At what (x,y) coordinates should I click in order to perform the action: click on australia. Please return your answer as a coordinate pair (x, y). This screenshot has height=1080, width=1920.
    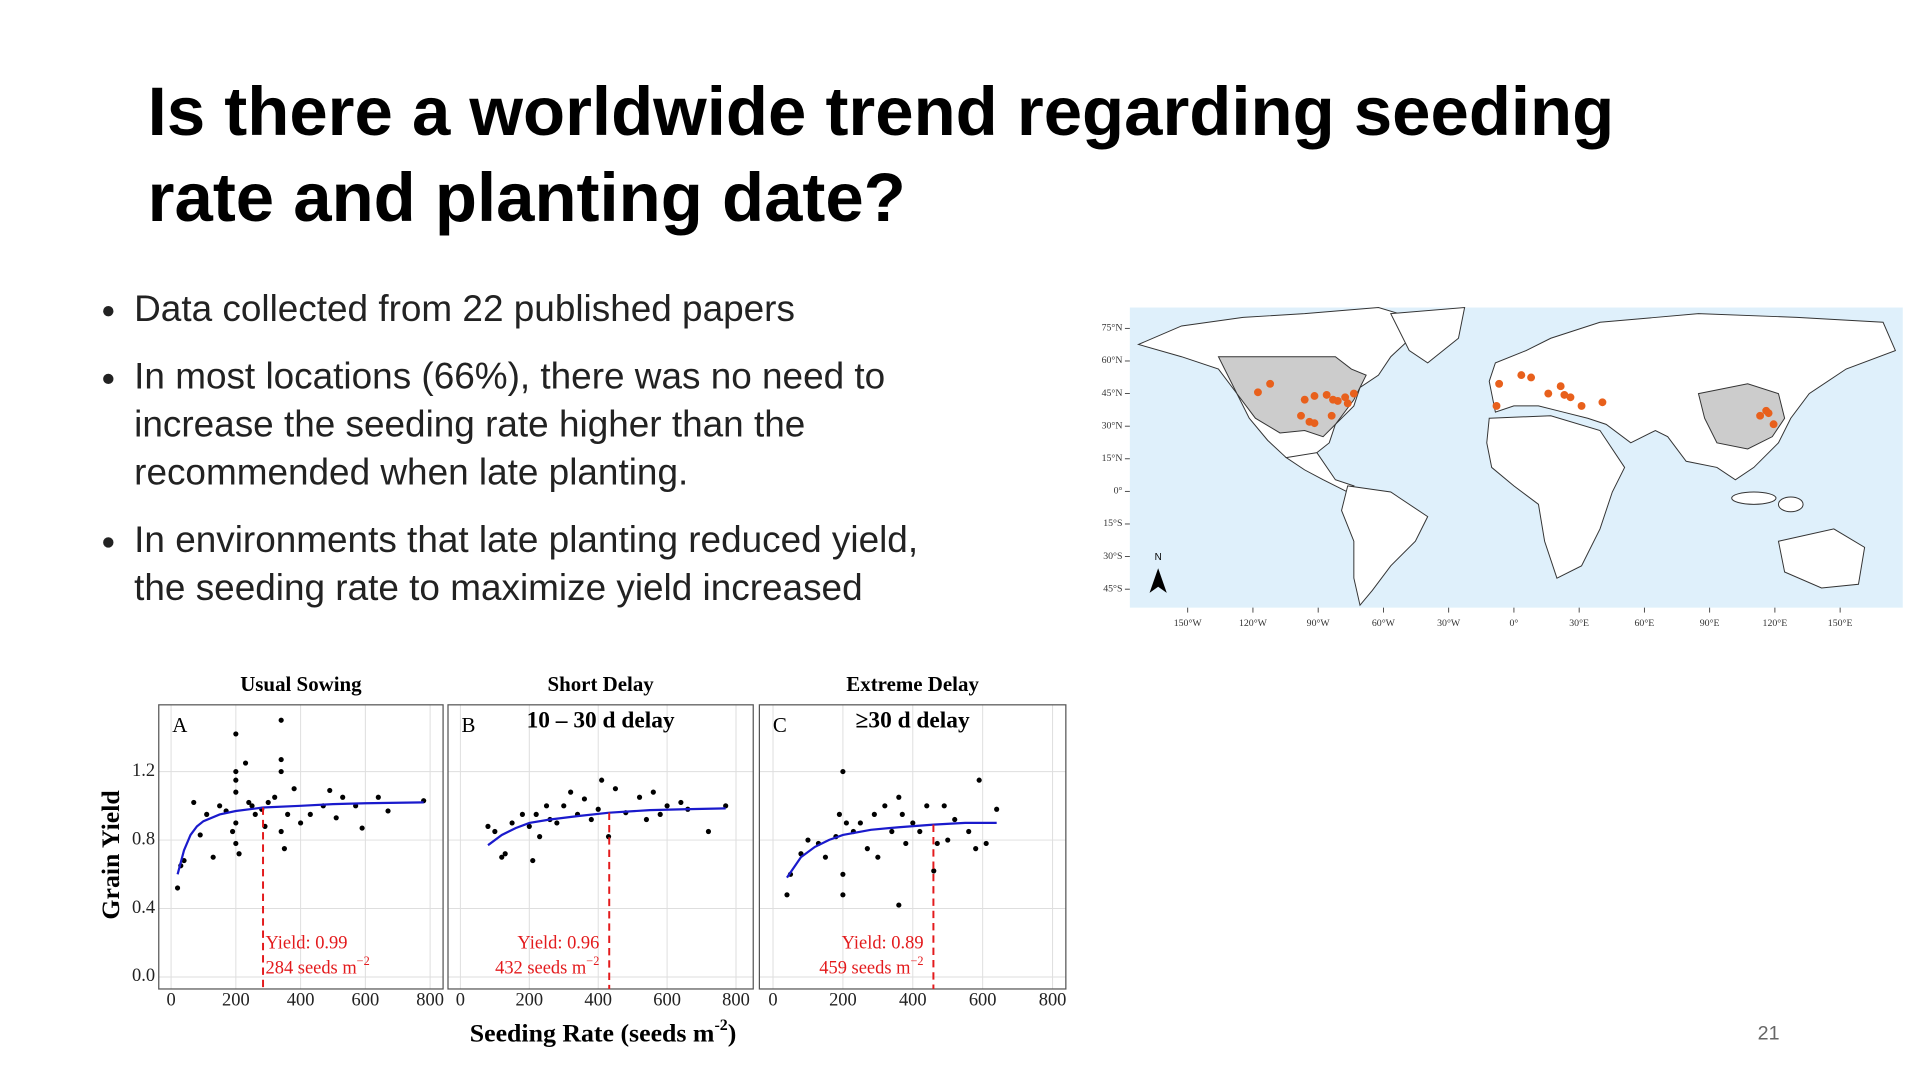
    Looking at the image, I should click on (1821, 558).